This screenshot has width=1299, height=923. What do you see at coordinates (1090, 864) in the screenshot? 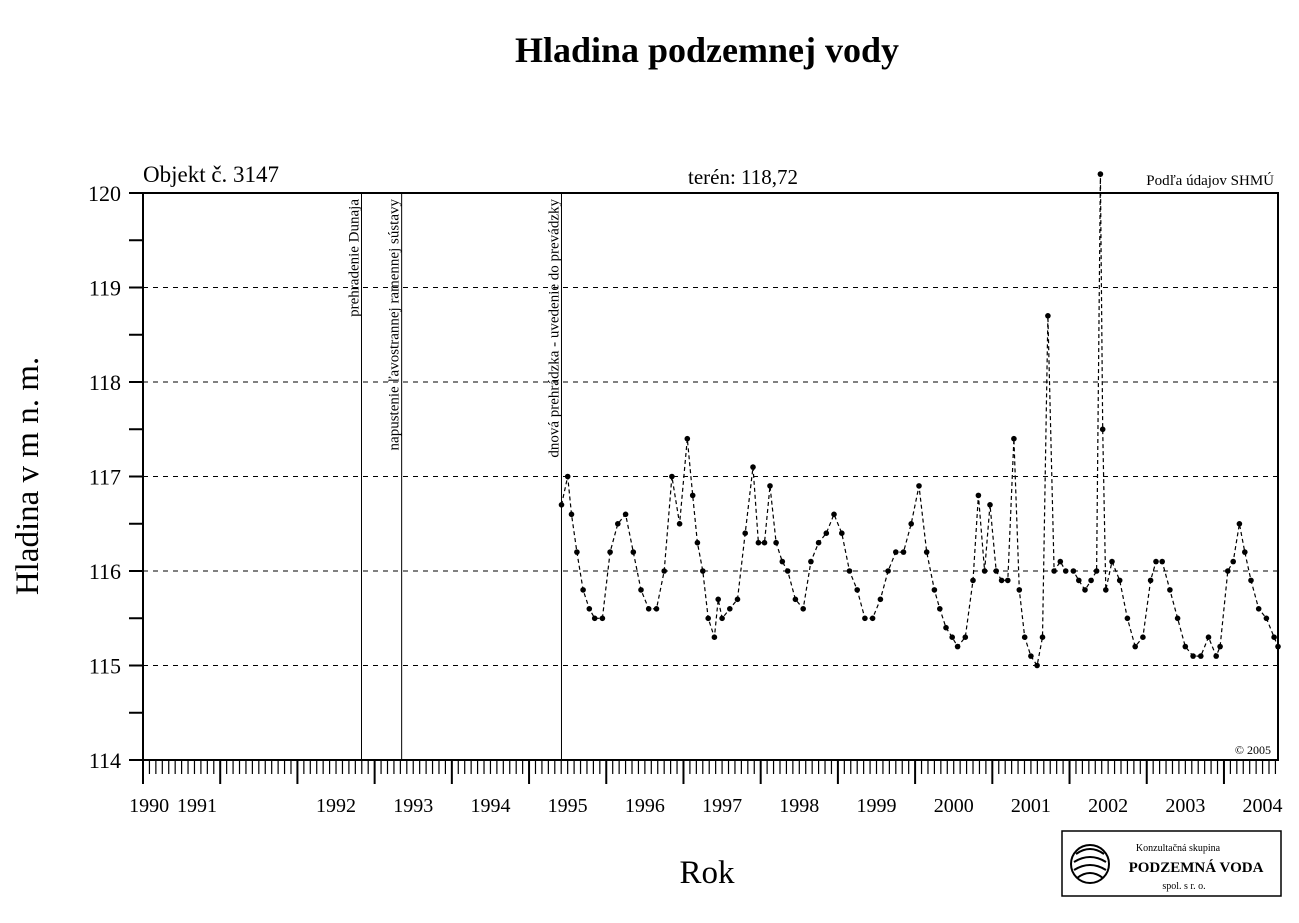
I see `logo-mark-icon` at bounding box center [1090, 864].